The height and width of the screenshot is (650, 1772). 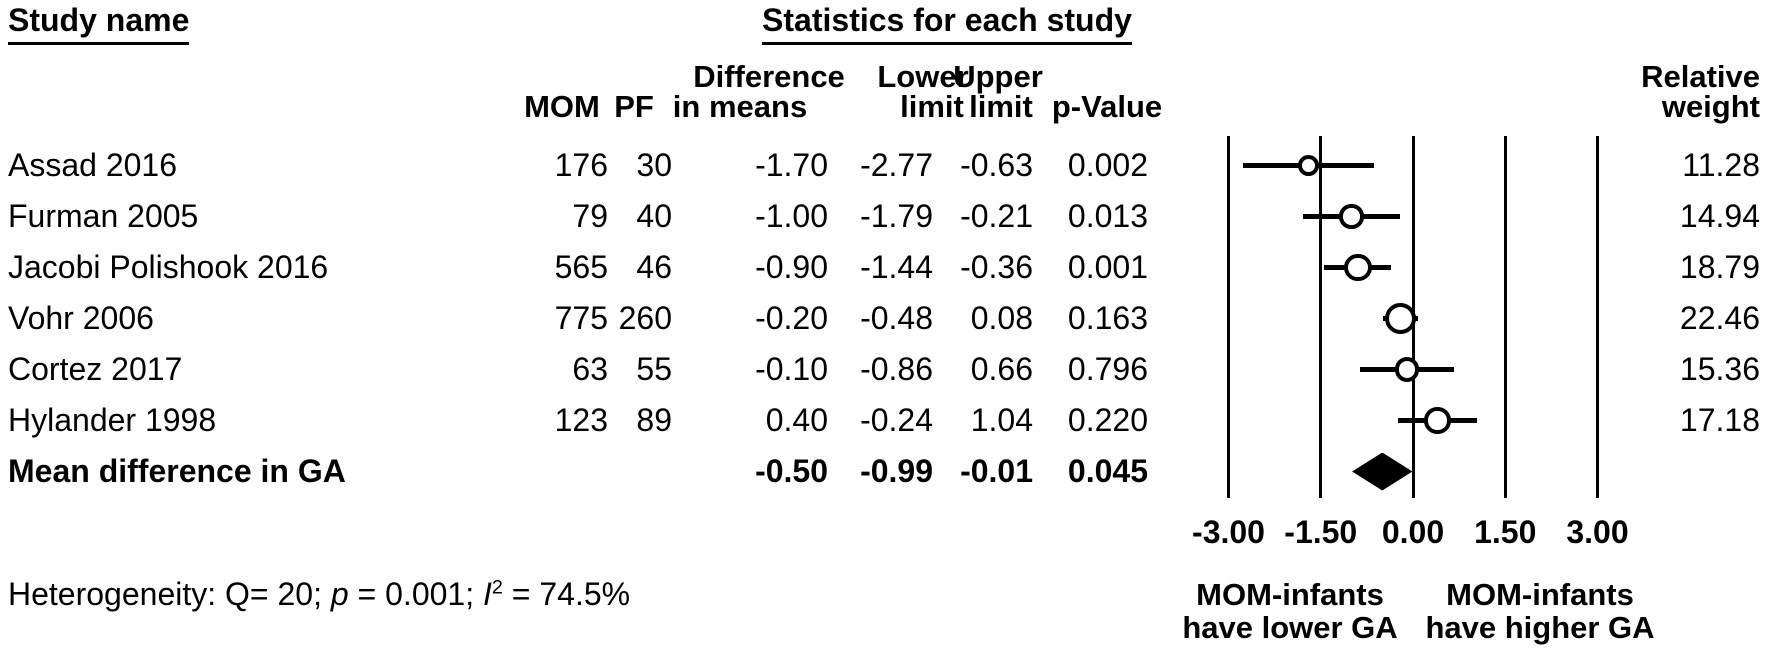 What do you see at coordinates (791, 318) in the screenshot?
I see `difference-in-means: -0.20` at bounding box center [791, 318].